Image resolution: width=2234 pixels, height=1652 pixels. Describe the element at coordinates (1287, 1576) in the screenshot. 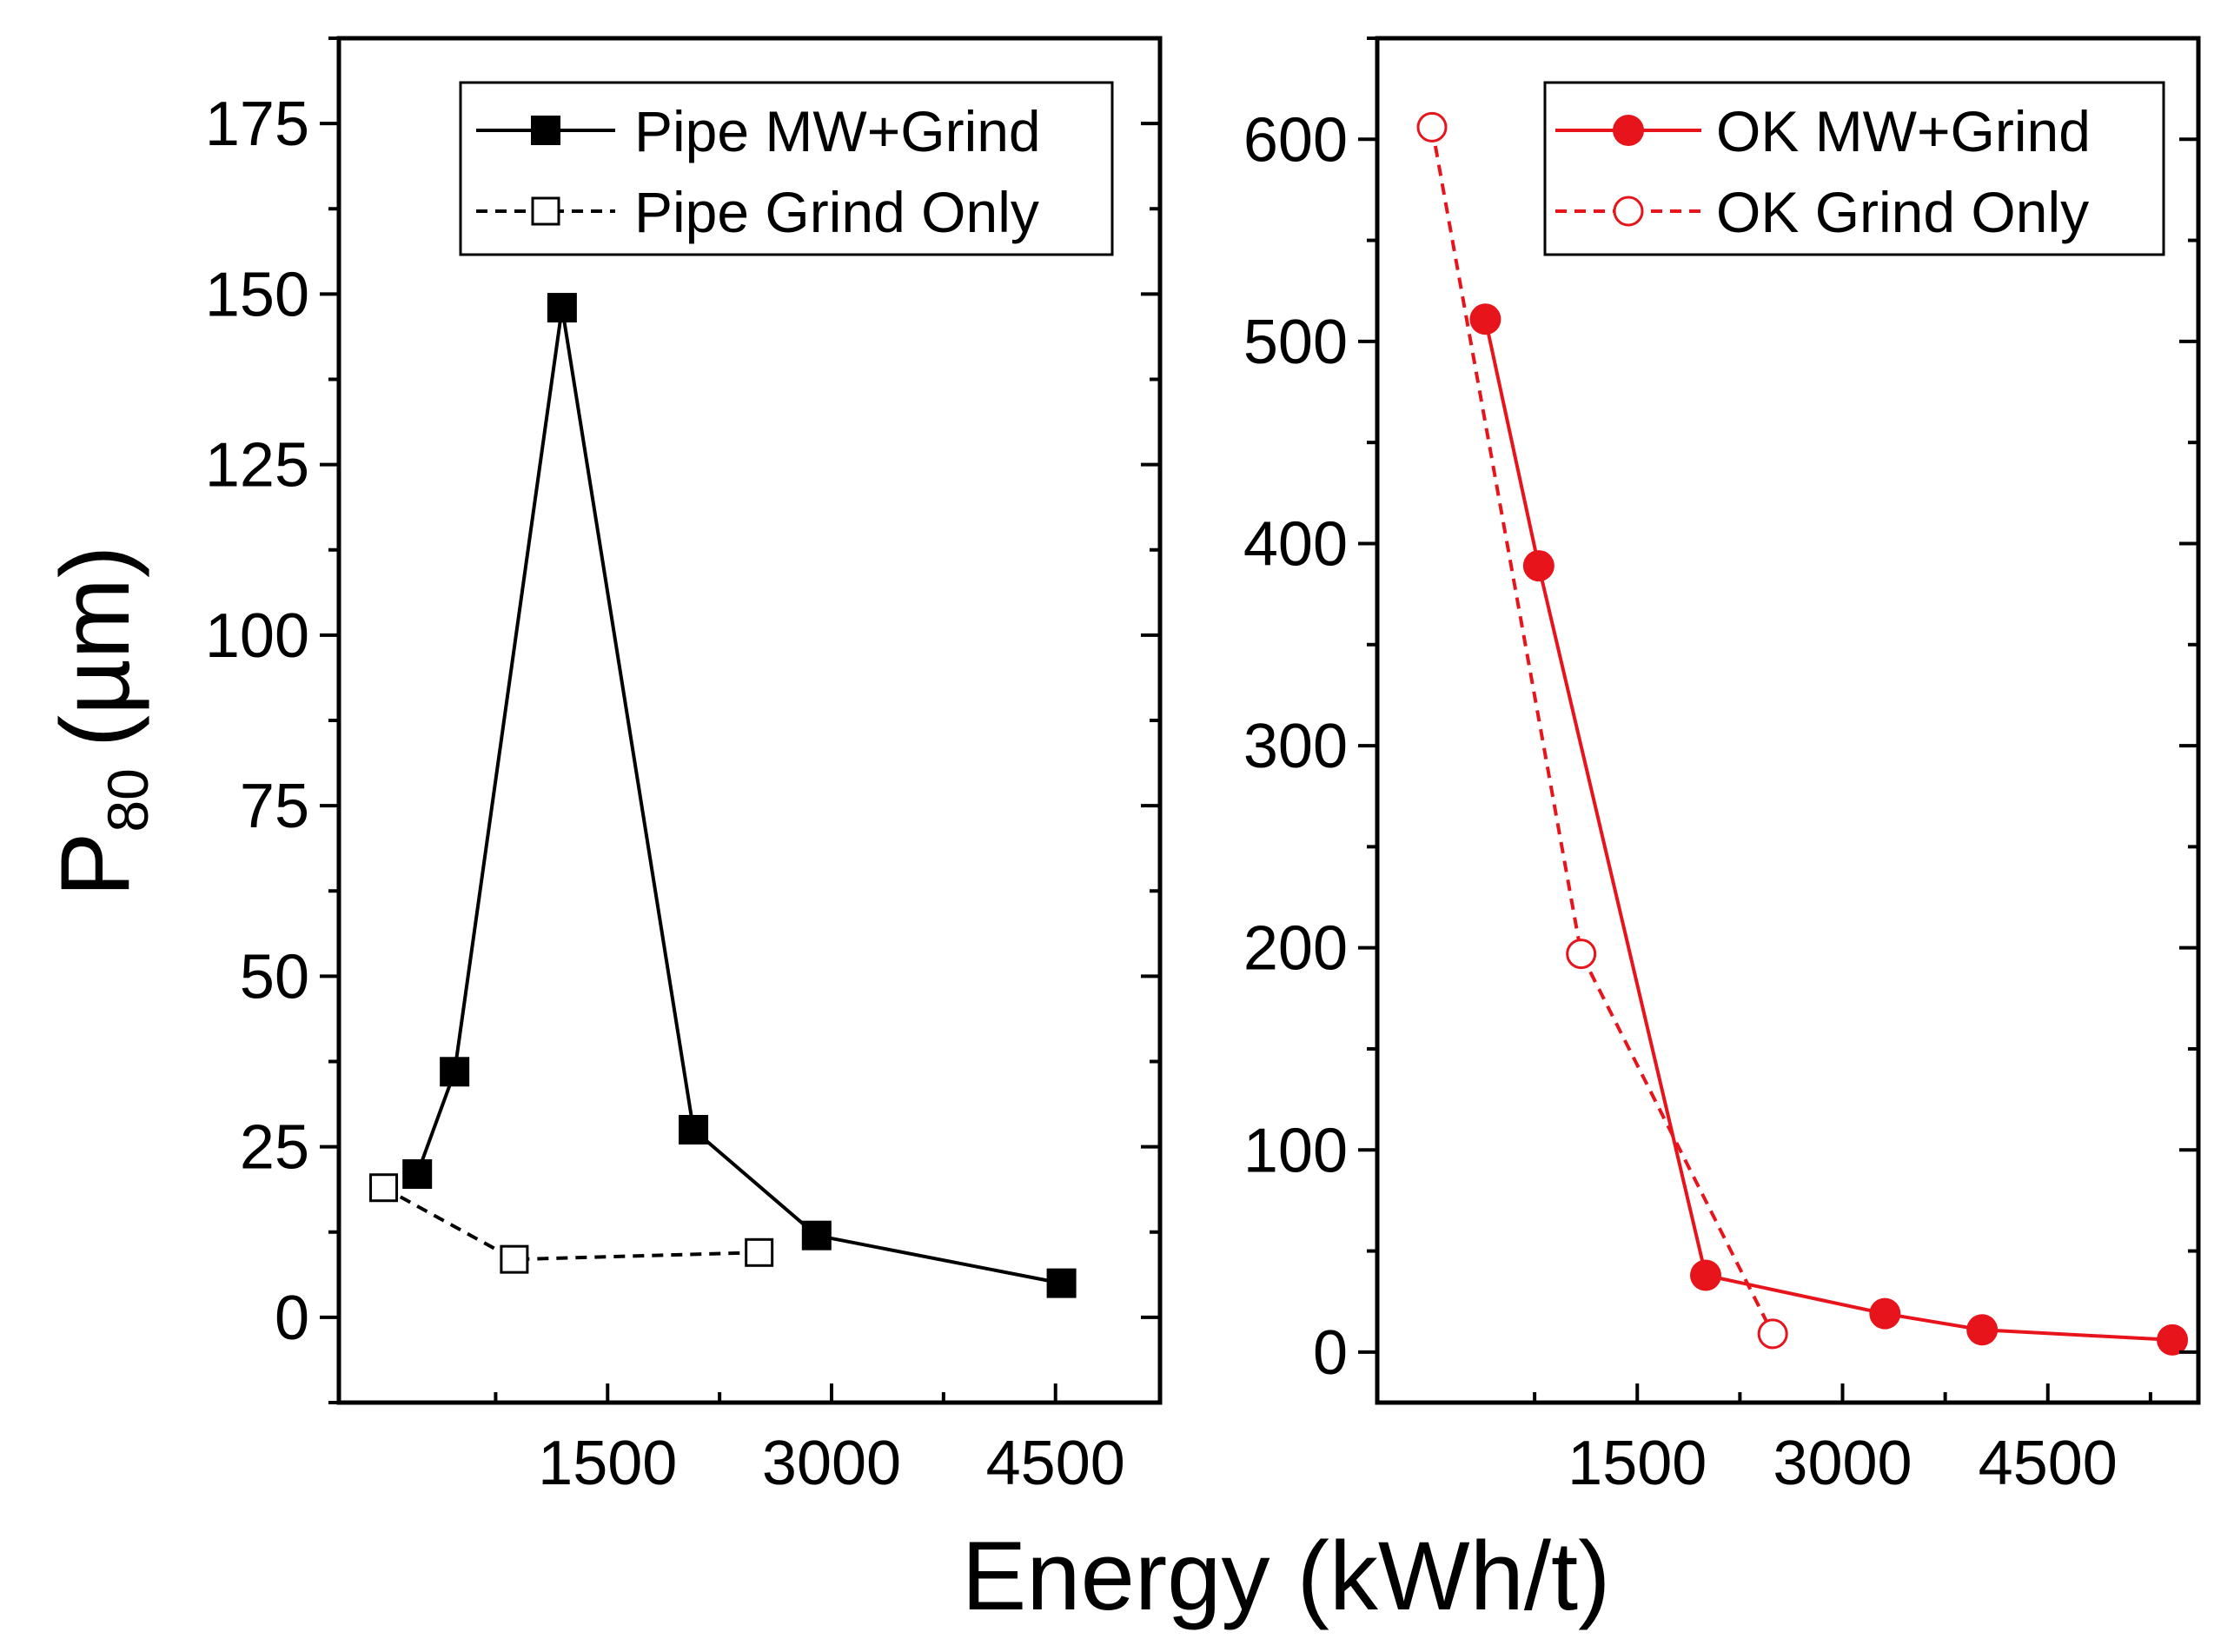

I see `x-axis-title: Energy (kWh/t)` at that location.